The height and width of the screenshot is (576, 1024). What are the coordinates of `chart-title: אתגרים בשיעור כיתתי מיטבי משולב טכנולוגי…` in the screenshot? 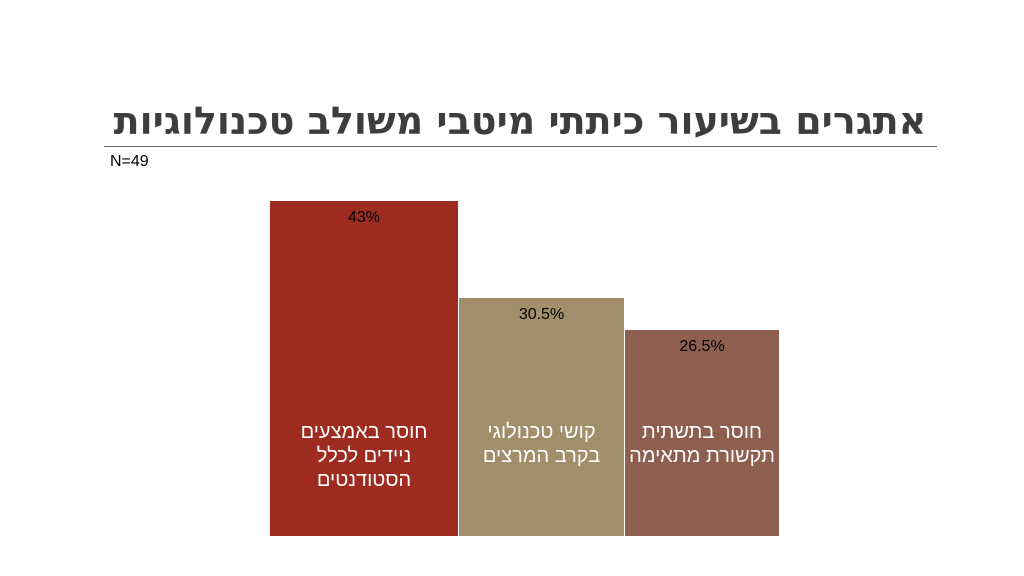 It's located at (520, 121).